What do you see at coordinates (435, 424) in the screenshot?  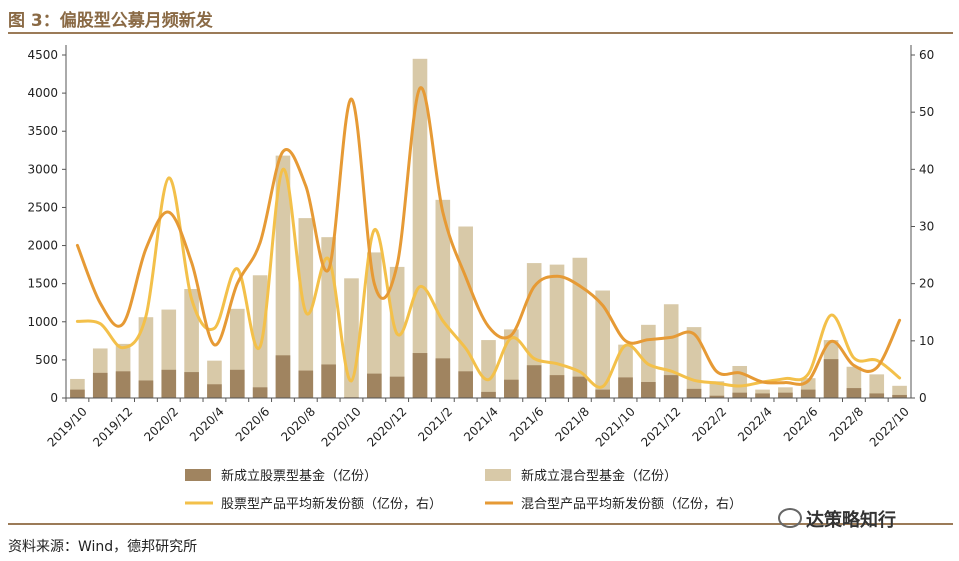 I see `x-tick-label: 2021/2` at bounding box center [435, 424].